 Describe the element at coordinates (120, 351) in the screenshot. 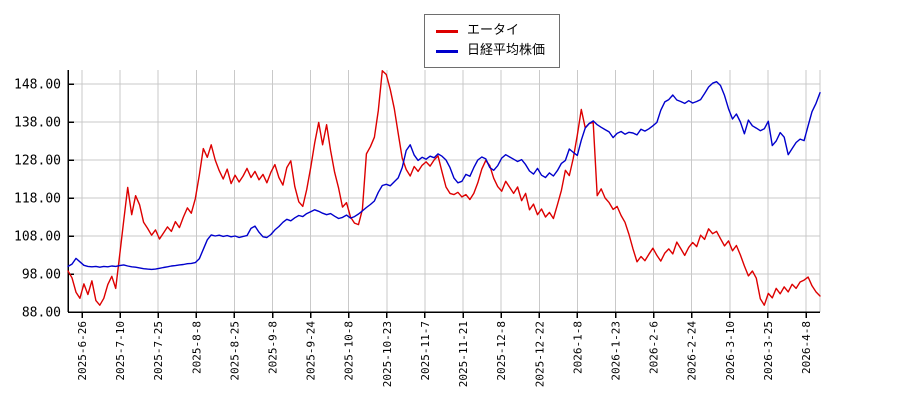

I see `svg-text: 2025-7-10` at that location.